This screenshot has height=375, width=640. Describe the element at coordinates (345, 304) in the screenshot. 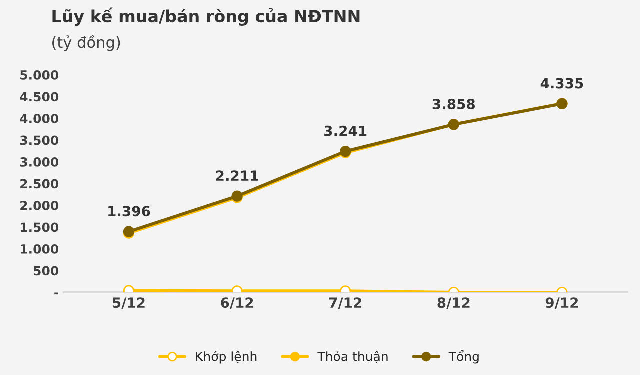

I see `x-tick-label: 7/12` at that location.